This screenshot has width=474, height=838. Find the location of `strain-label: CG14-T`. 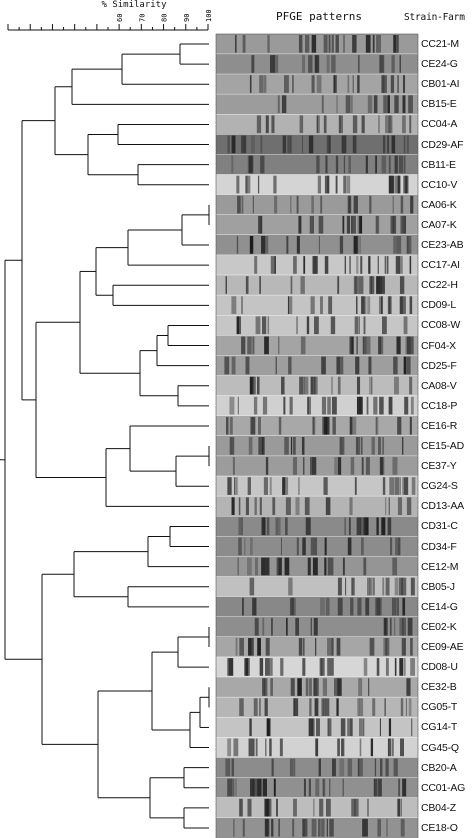

strain-label: CG14-T is located at coordinates (439, 727).